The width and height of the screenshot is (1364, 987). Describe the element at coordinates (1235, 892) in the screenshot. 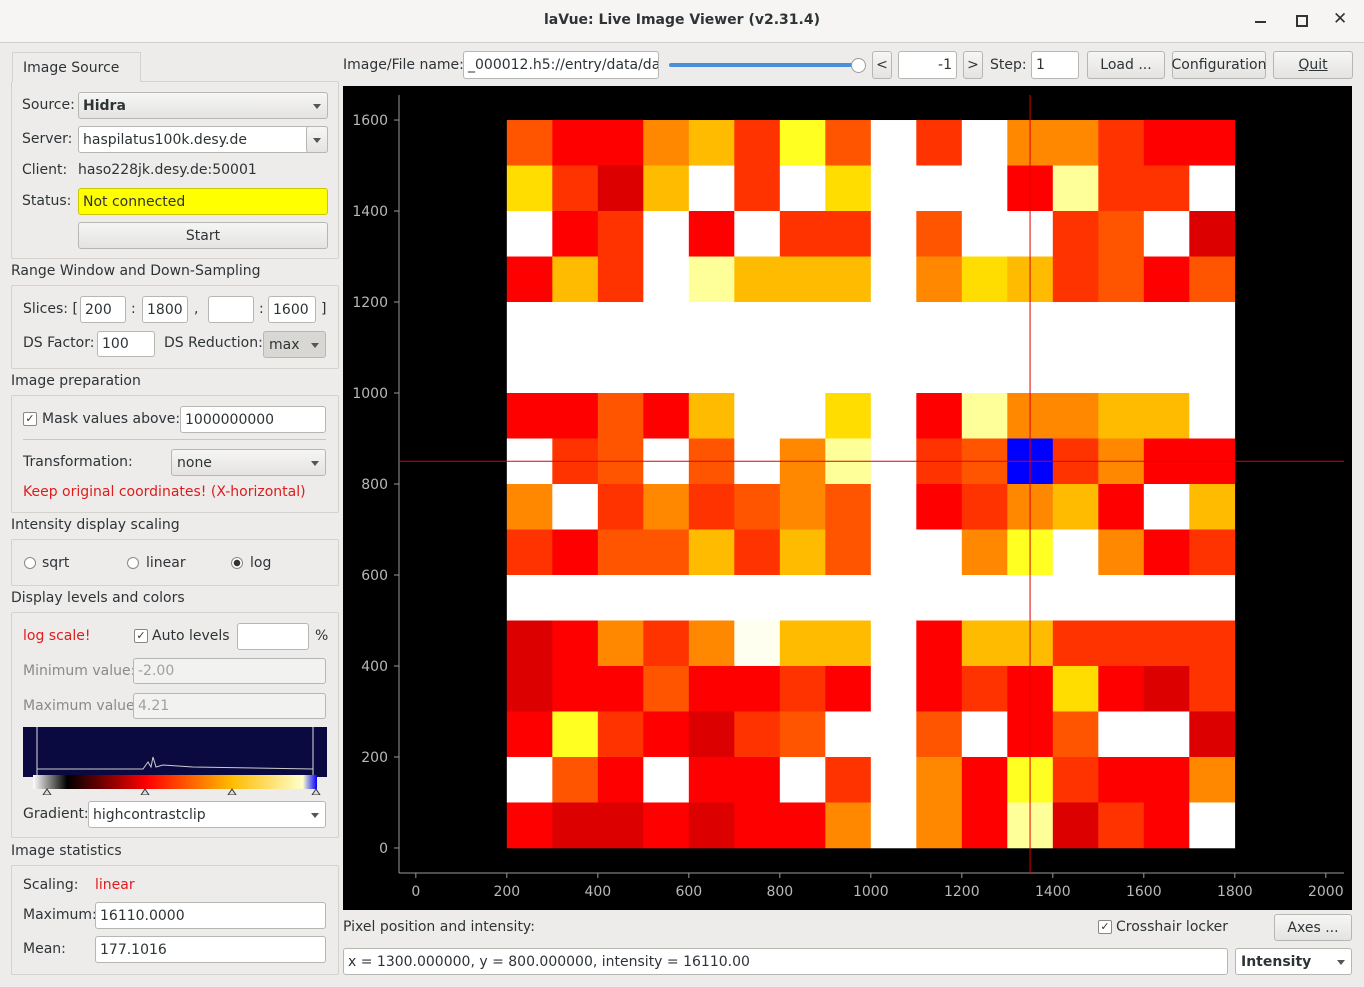

I see `x-tick-label: 1800` at that location.